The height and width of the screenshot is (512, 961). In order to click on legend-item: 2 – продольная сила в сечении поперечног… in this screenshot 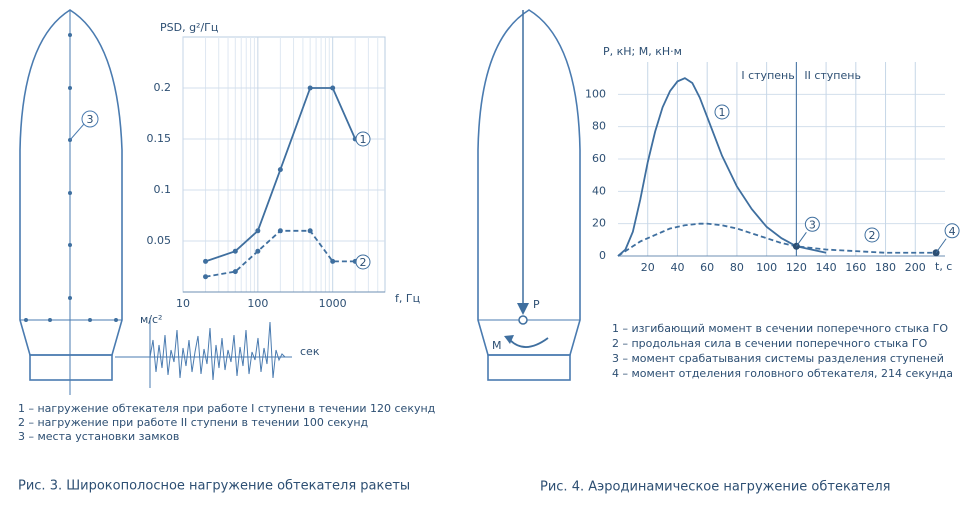, I will do `click(770, 343)`.